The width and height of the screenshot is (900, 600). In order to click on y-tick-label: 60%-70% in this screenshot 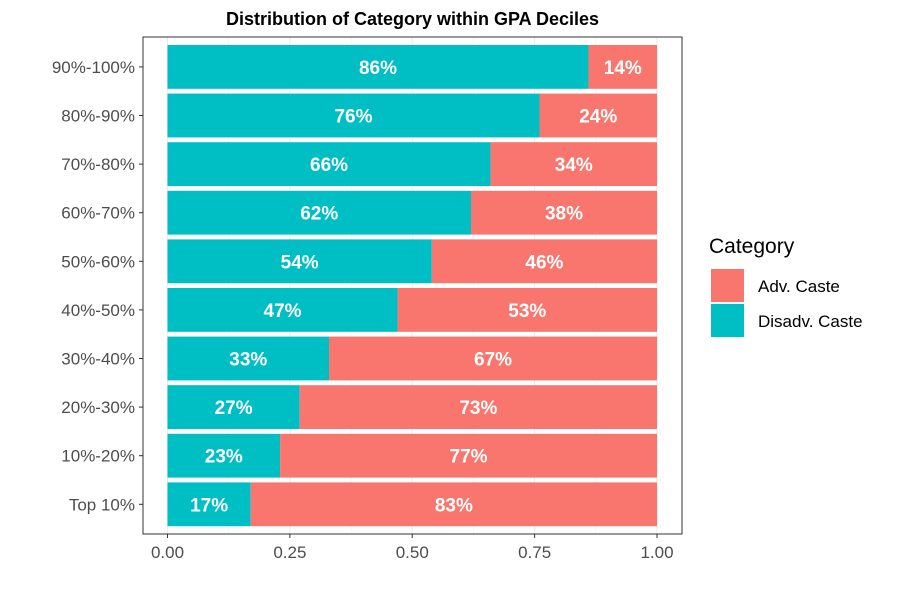, I will do `click(98, 213)`.